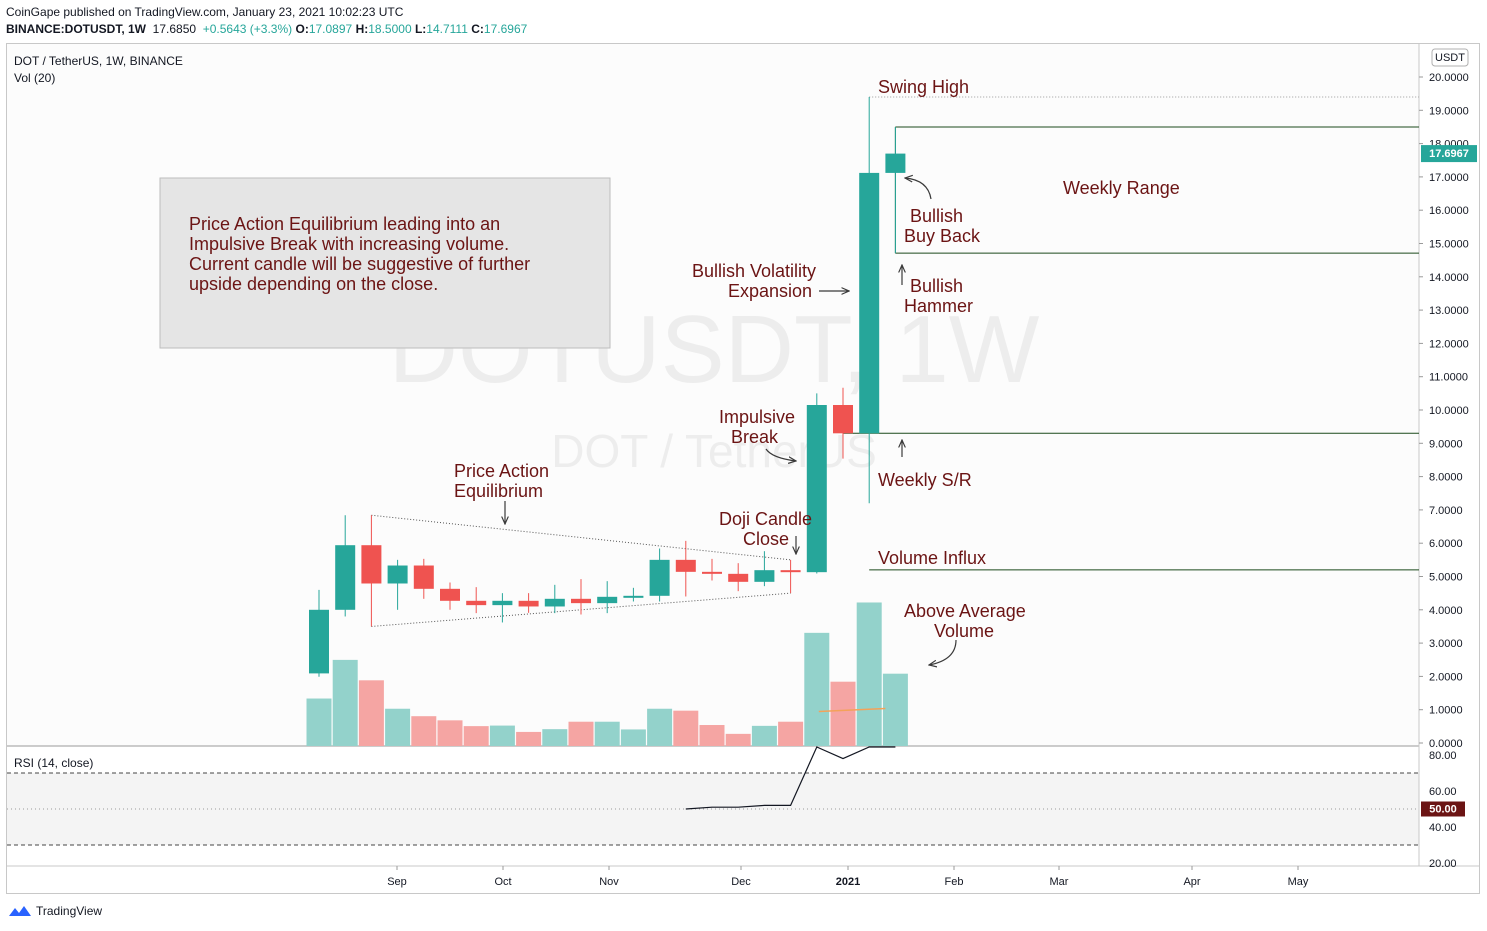 The image size is (1487, 931). I want to click on doji-close-line-1: Doji Candle, so click(765, 519).